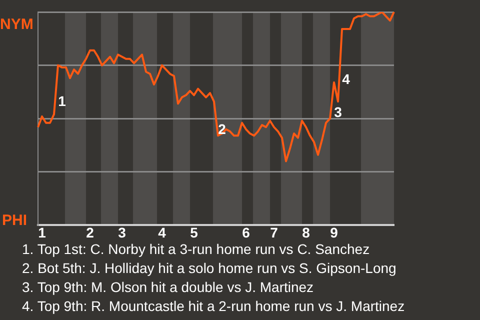 Image resolution: width=480 pixels, height=320 pixels. I want to click on text: 4. Top 9th: R. Mountcastle hit a 2-run home run vs J. Martinez, so click(213, 306).